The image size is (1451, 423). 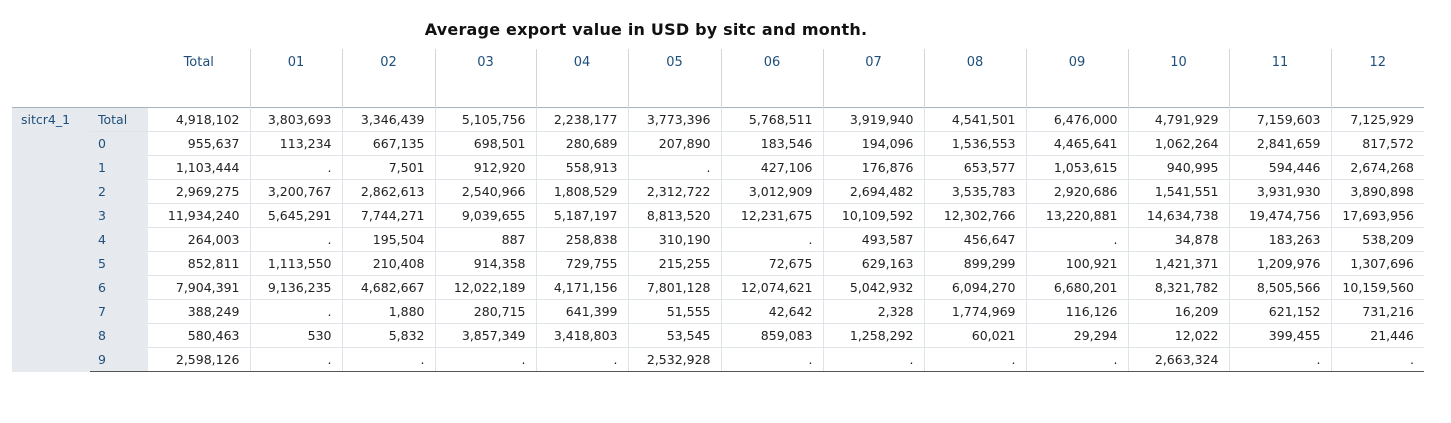 I want to click on table-cell: 5,105,756, so click(x=486, y=119).